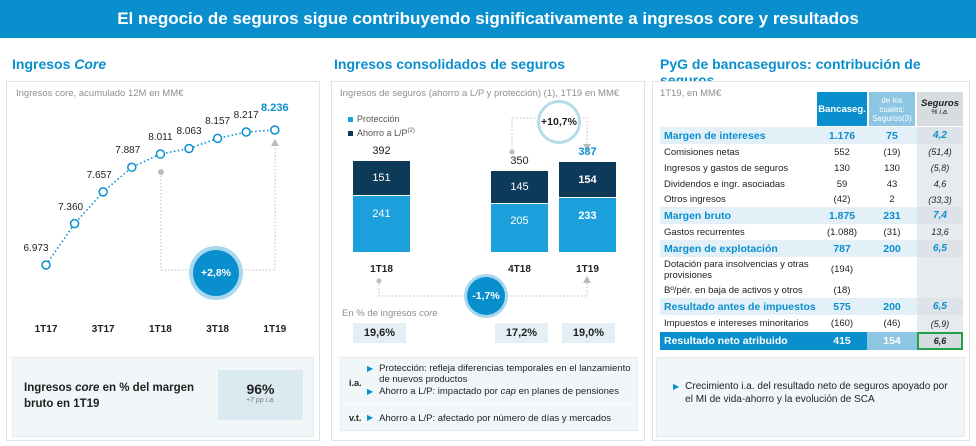 Image resolution: width=976 pixels, height=446 pixels. Describe the element at coordinates (940, 199) in the screenshot. I see `yoy-pct-value: (33,3)` at that location.